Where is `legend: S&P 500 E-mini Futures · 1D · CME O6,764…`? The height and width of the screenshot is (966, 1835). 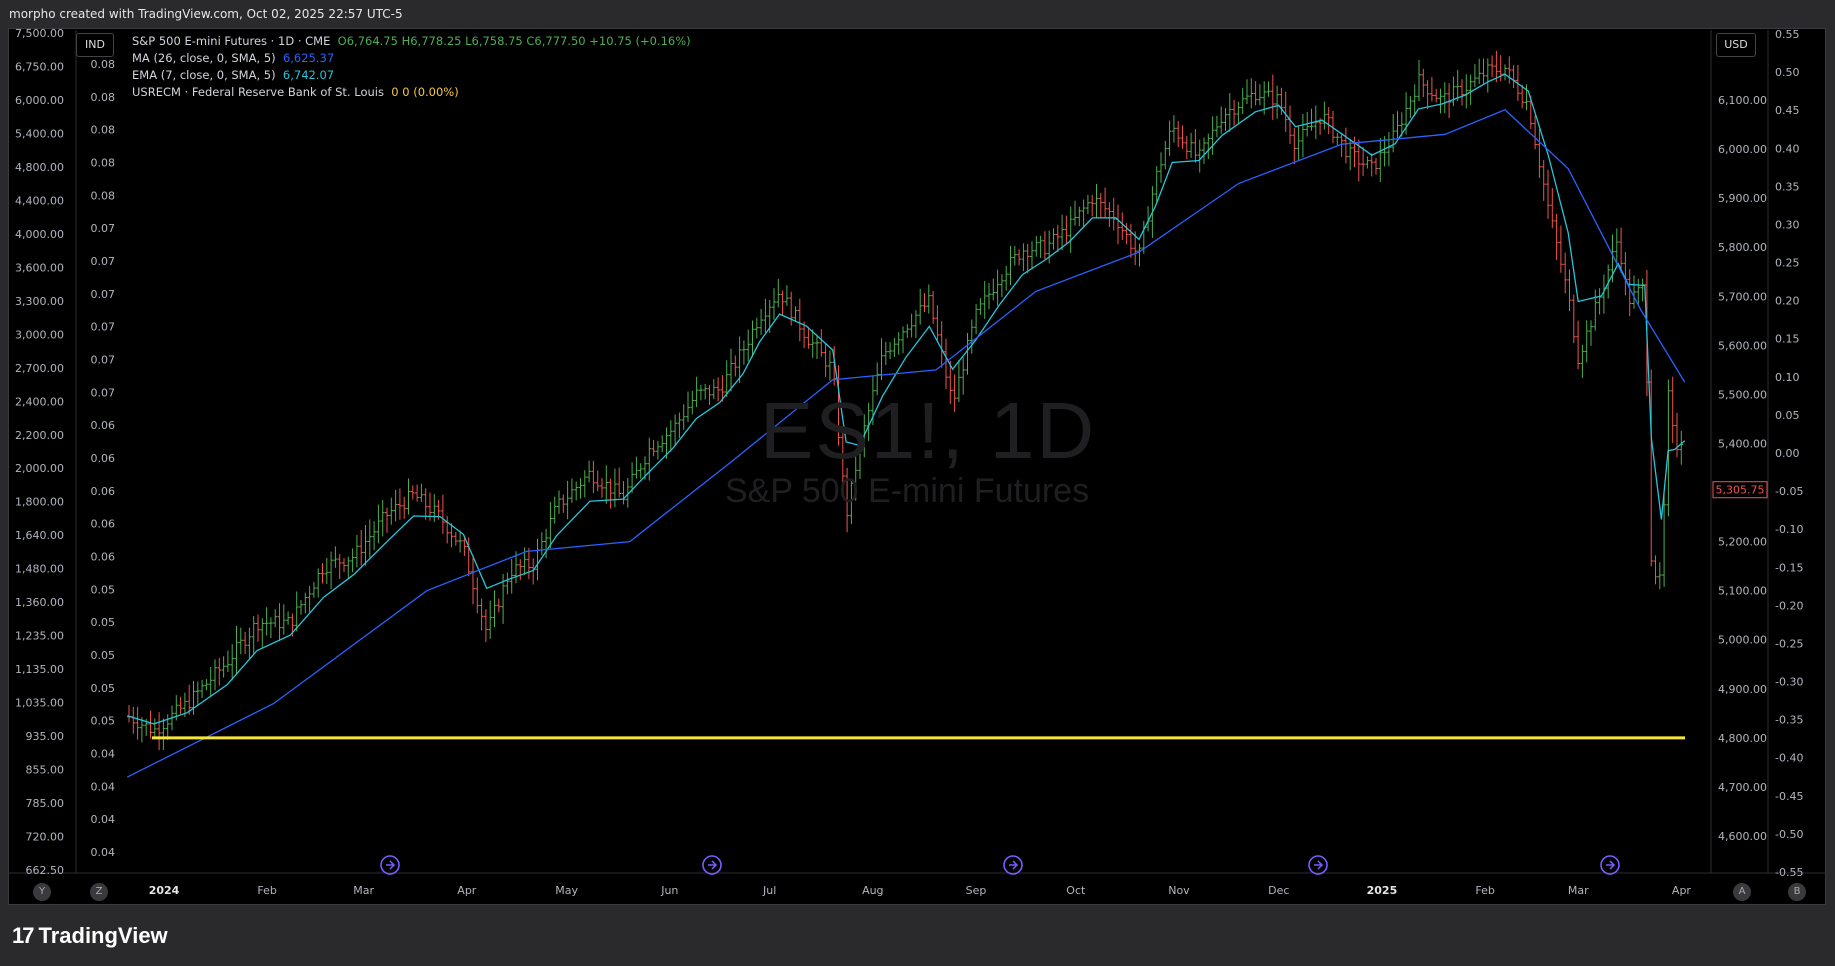
legend: S&P 500 E-mini Futures · 1D · CME O6,764… is located at coordinates (411, 67).